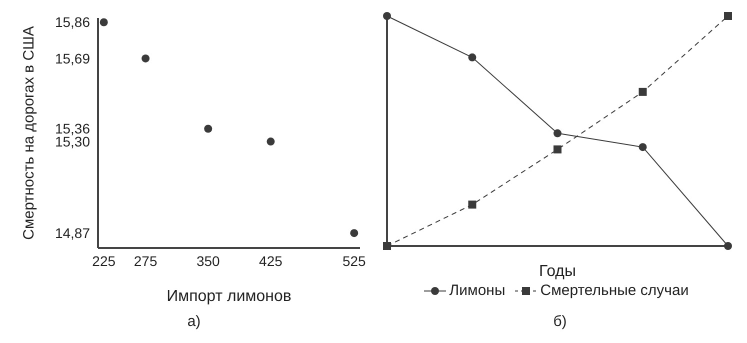 The width and height of the screenshot is (747, 343). I want to click on text: а), so click(194, 321).